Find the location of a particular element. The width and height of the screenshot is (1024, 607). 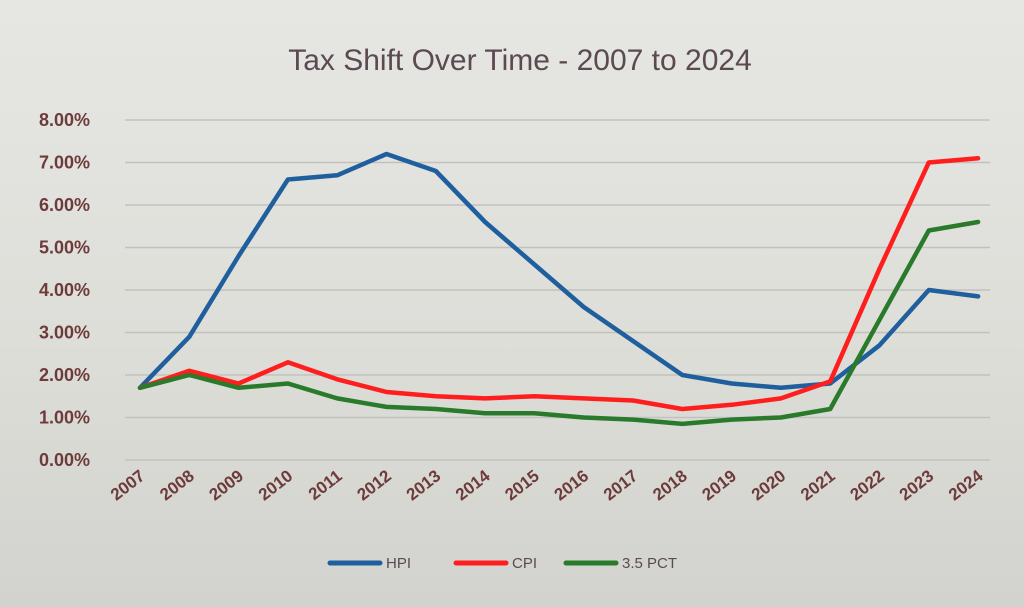

y-tick-label: 6.00% is located at coordinates (64, 205).